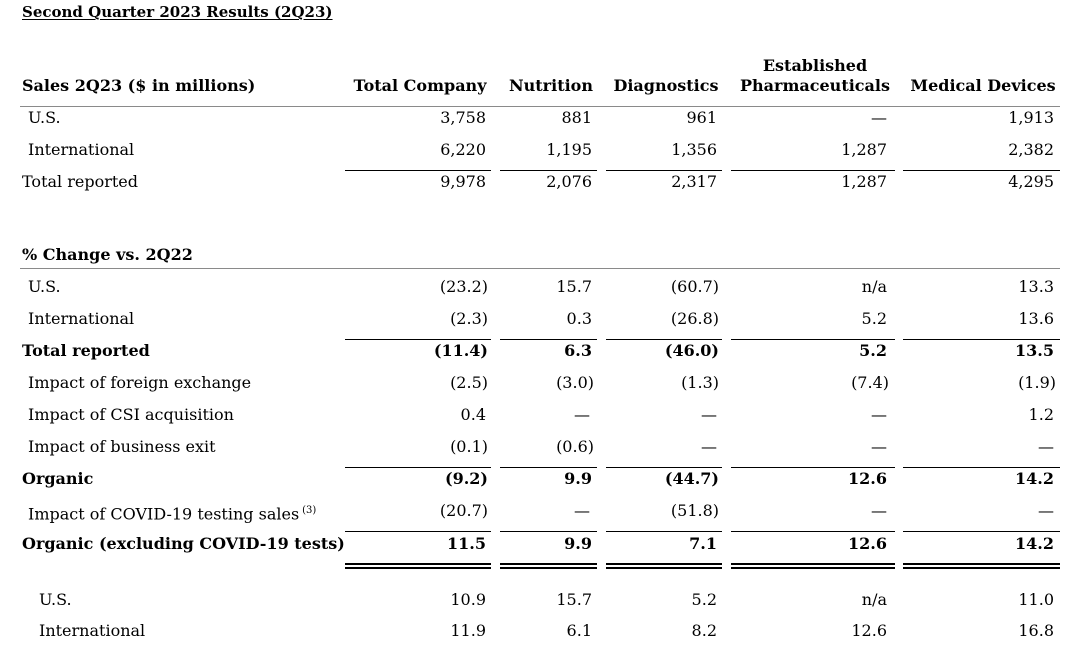 This screenshot has height=651, width=1080. Describe the element at coordinates (575, 382) in the screenshot. I see `cell-nutrition: (3.0)` at that location.